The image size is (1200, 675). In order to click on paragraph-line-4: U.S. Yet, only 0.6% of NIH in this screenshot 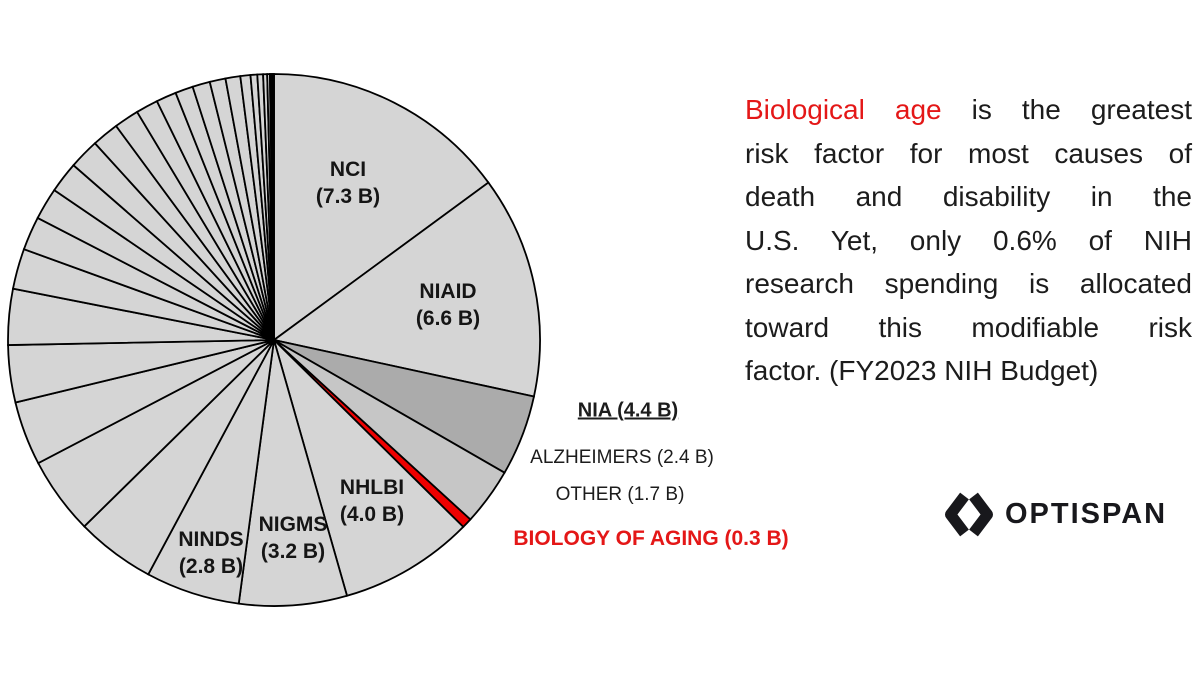, I will do `click(968, 240)`.